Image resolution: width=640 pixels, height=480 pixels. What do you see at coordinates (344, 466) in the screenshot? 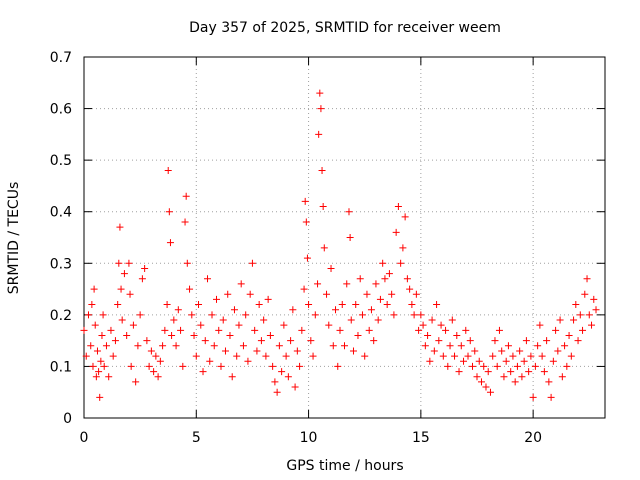
I see `x-axis-label: GPS time / hours` at bounding box center [344, 466].